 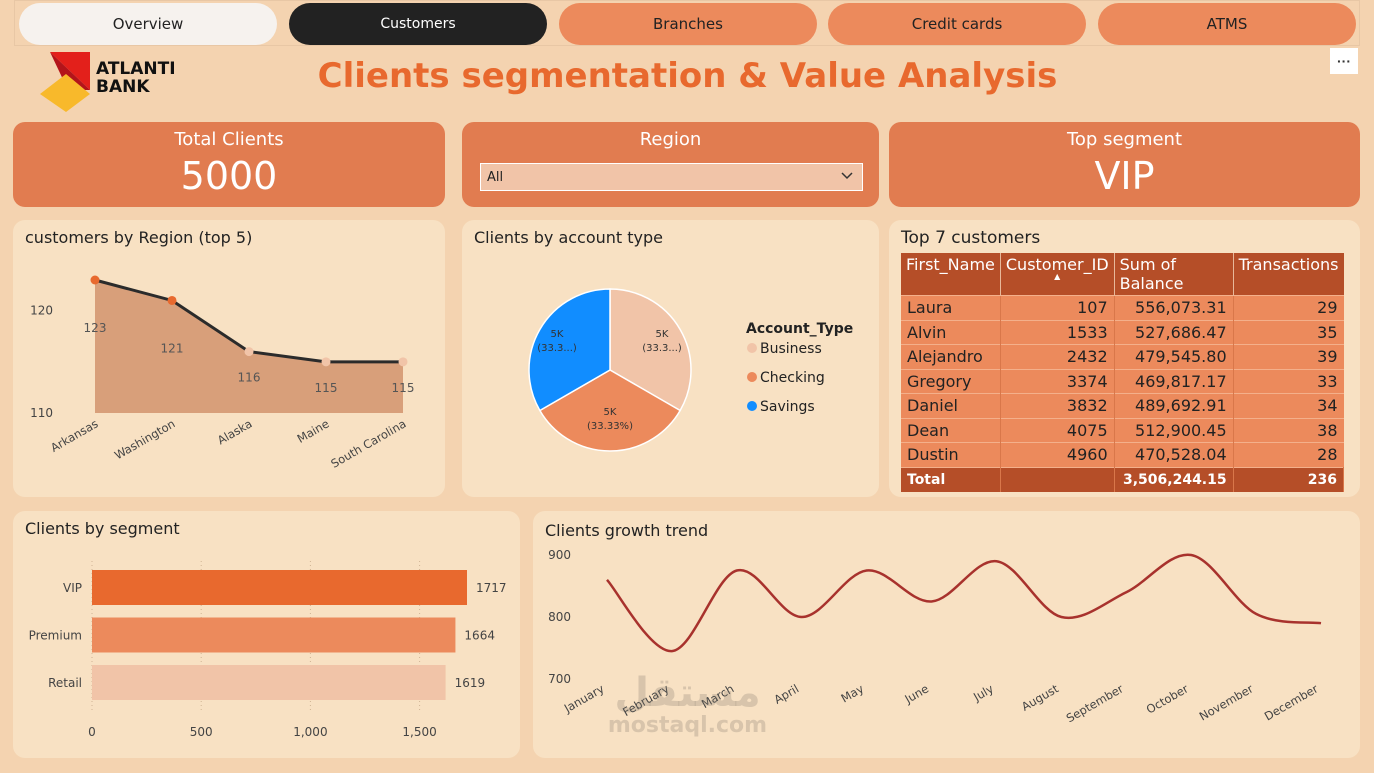 What do you see at coordinates (964, 603) in the screenshot?
I see `series-line` at bounding box center [964, 603].